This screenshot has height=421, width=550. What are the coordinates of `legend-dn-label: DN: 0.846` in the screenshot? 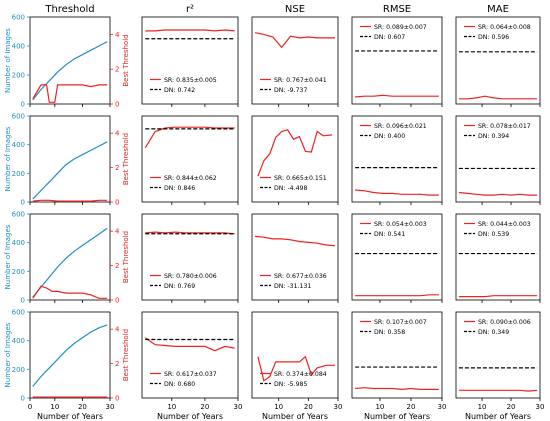 It's located at (179, 188).